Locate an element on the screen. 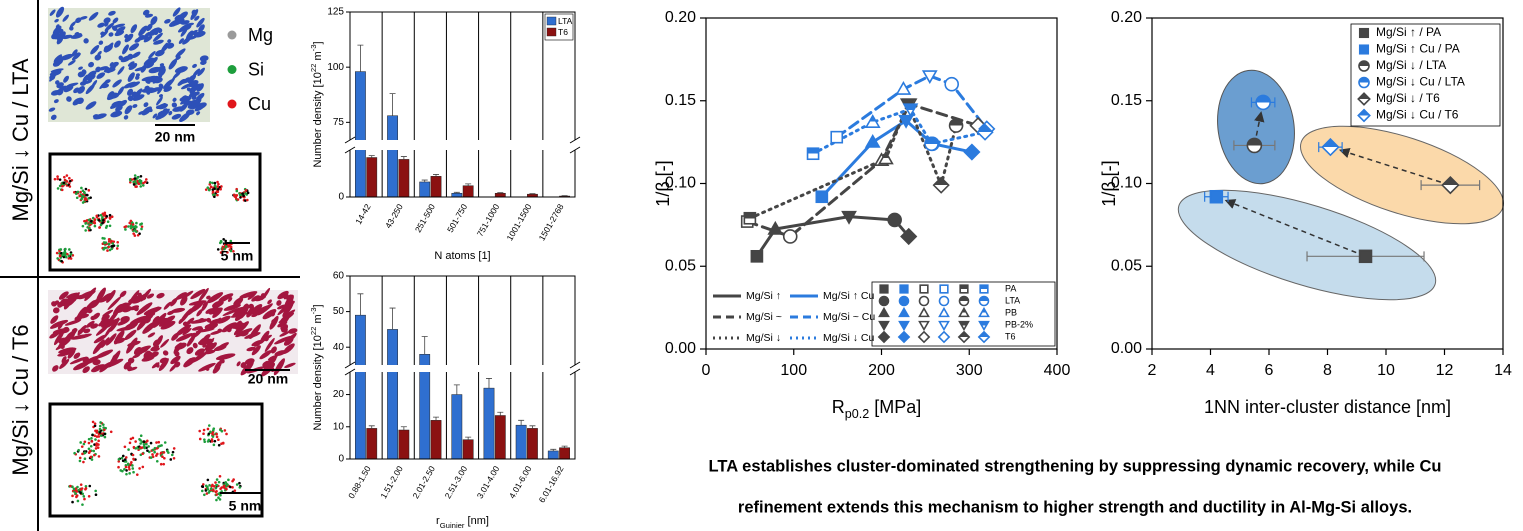  y-tick-label: 125 is located at coordinates (335, 12).